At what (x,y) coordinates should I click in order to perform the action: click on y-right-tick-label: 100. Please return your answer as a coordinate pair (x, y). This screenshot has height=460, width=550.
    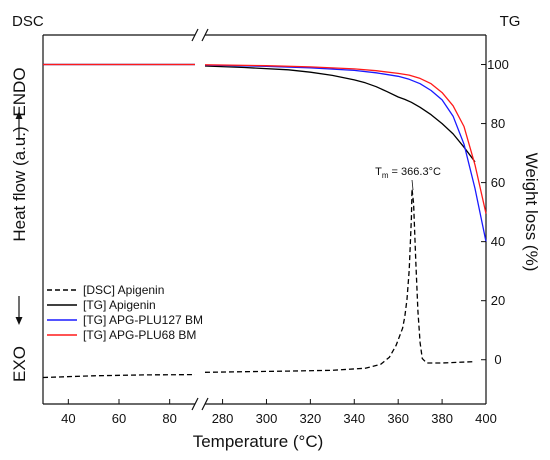
    Looking at the image, I should click on (498, 64).